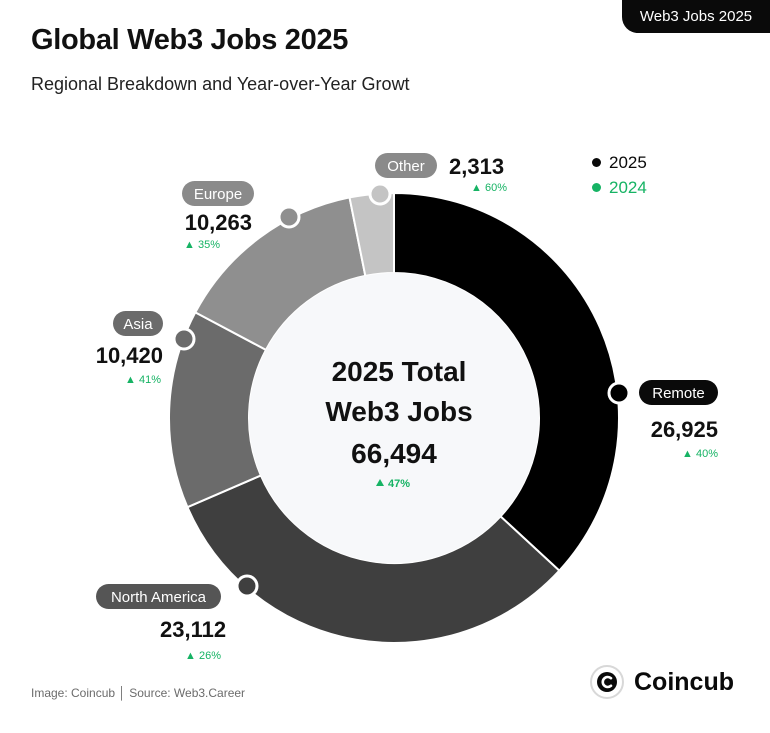  What do you see at coordinates (380, 482) in the screenshot?
I see `up-arrow-icon` at bounding box center [380, 482].